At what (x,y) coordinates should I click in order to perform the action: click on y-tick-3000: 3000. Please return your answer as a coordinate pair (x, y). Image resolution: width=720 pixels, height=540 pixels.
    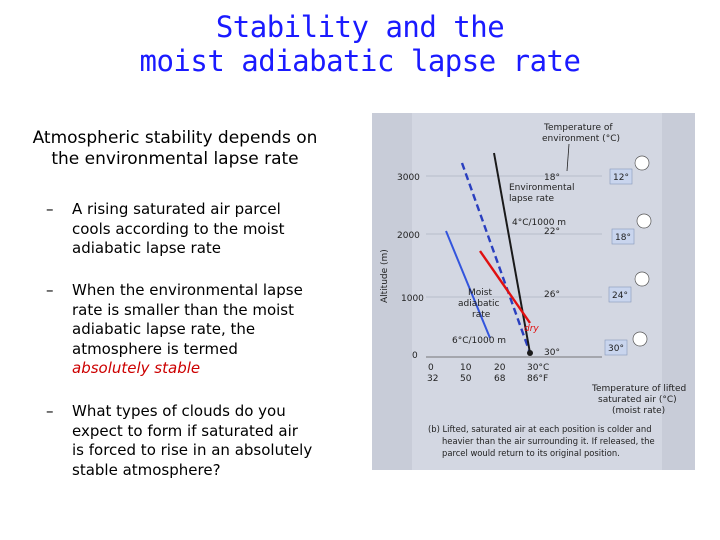
    Looking at the image, I should click on (408, 178).